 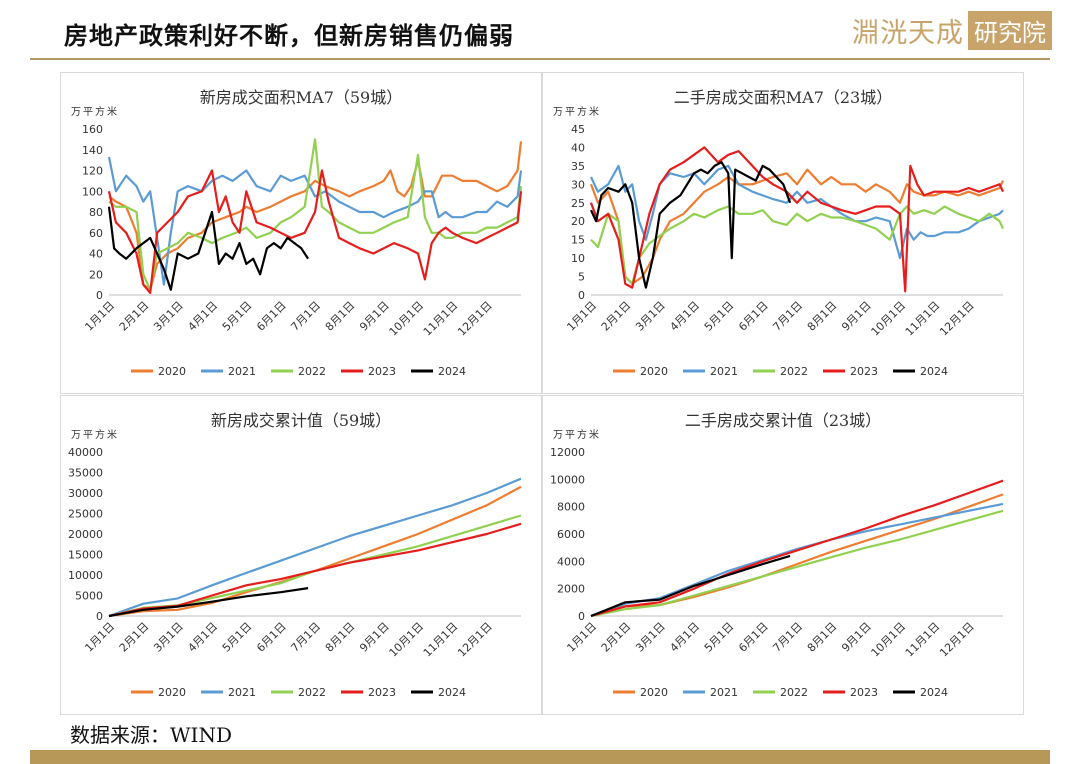 What do you see at coordinates (85, 575) in the screenshot?
I see `y-tick-label: 10000` at bounding box center [85, 575].